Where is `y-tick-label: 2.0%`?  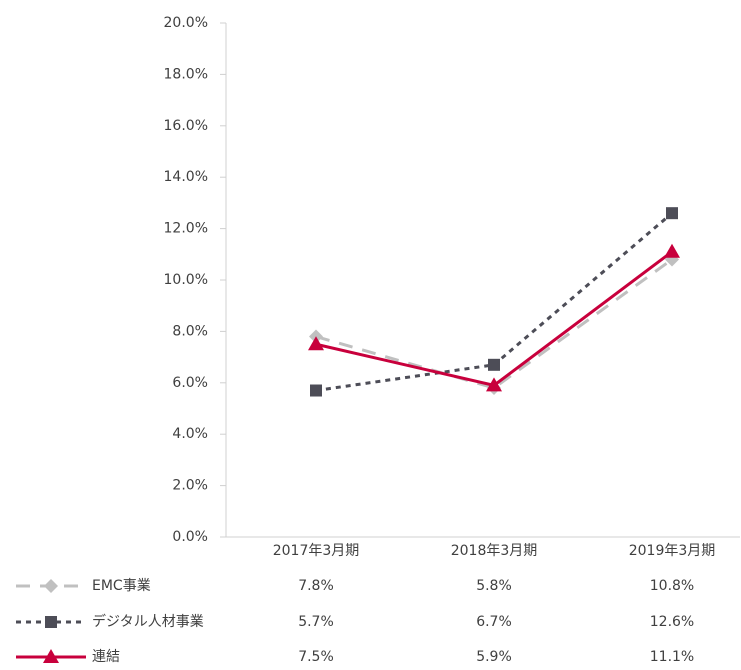
y-tick-label: 2.0% is located at coordinates (190, 486).